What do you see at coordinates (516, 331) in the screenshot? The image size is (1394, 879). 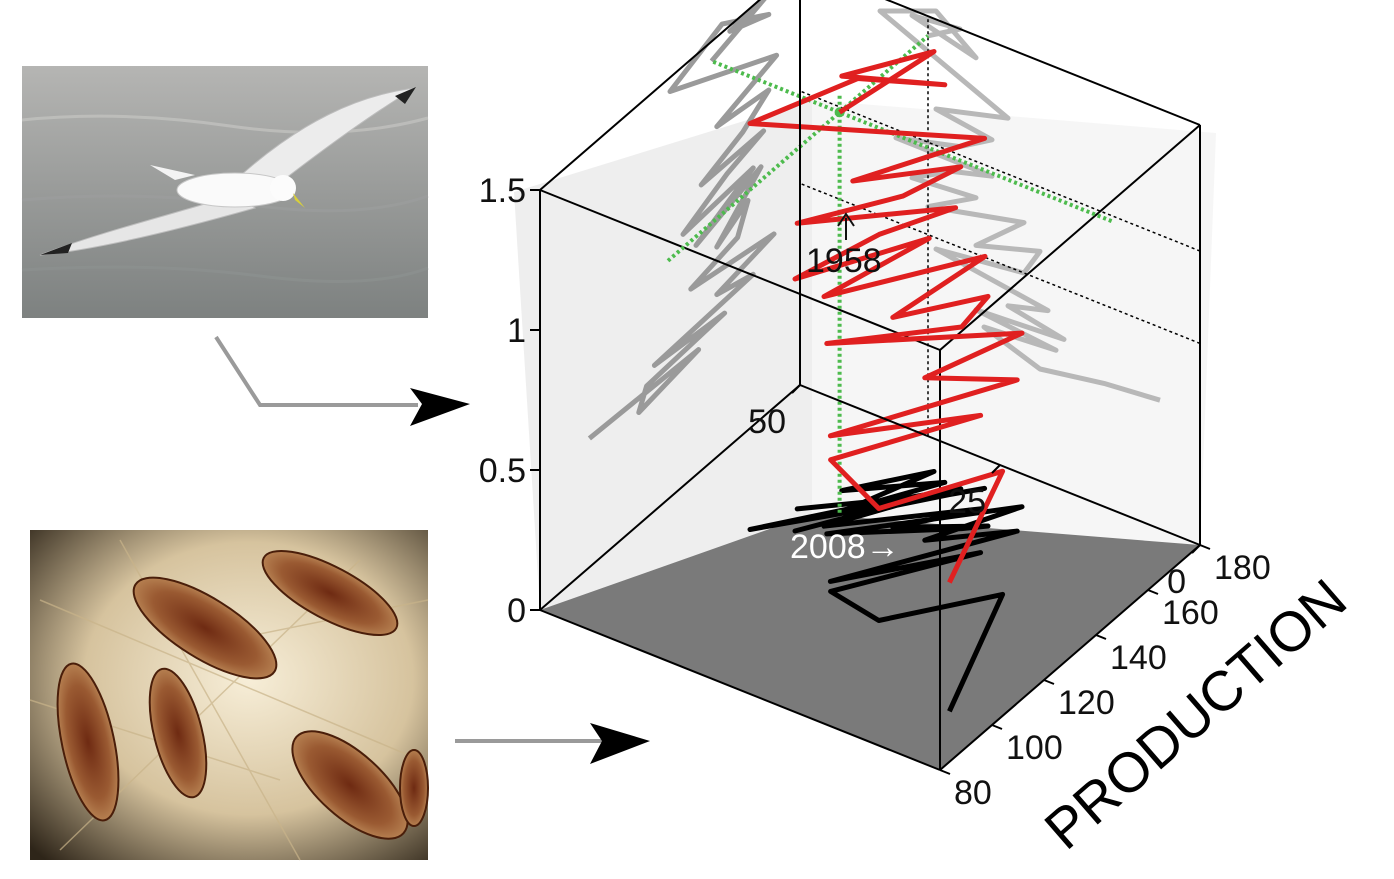 I see `z-tick-label: 1` at bounding box center [516, 331].